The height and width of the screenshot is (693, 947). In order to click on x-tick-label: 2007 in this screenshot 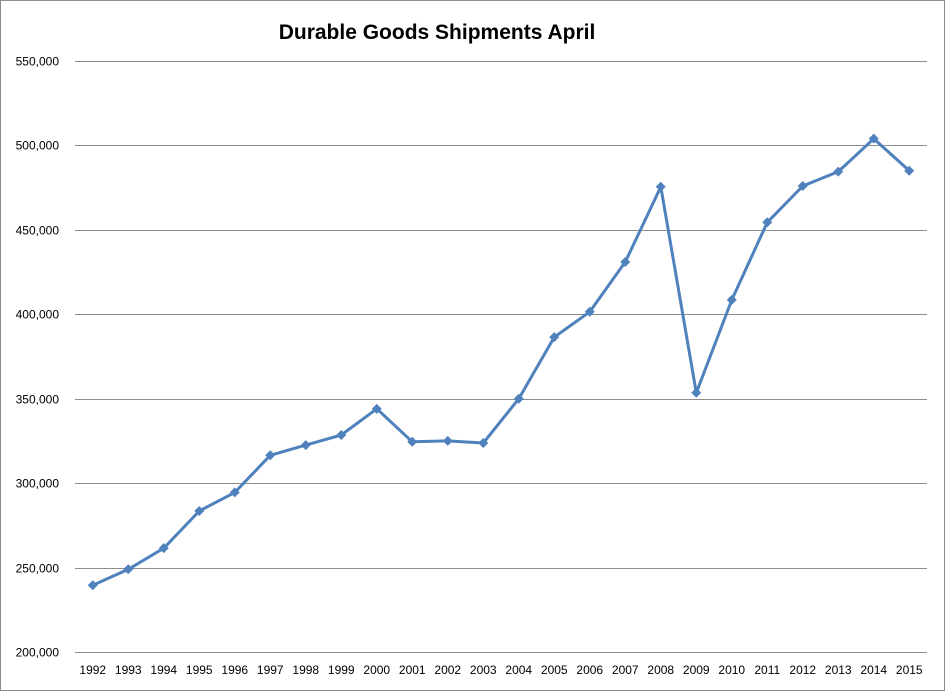, I will do `click(625, 670)`.